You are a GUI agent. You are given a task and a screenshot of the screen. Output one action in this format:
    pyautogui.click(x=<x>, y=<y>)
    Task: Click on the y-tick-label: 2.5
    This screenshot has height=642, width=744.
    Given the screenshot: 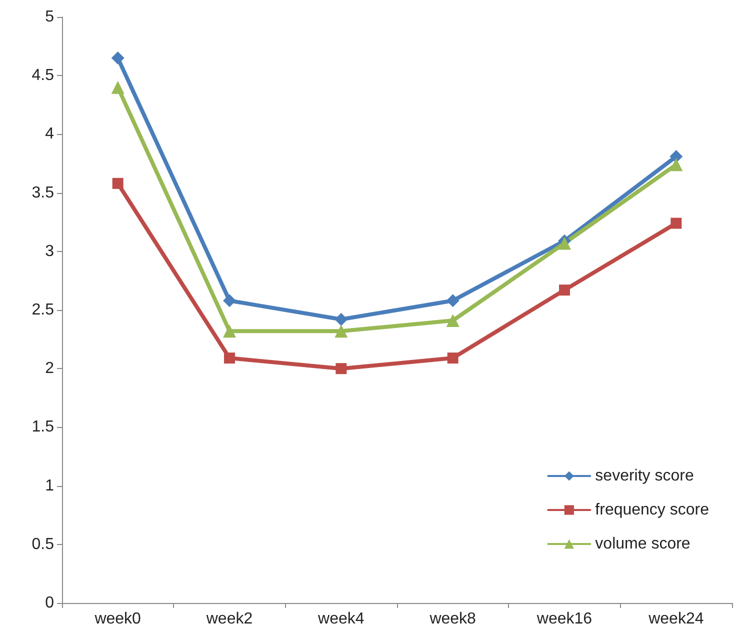 What is the action you would take?
    pyautogui.click(x=43, y=310)
    